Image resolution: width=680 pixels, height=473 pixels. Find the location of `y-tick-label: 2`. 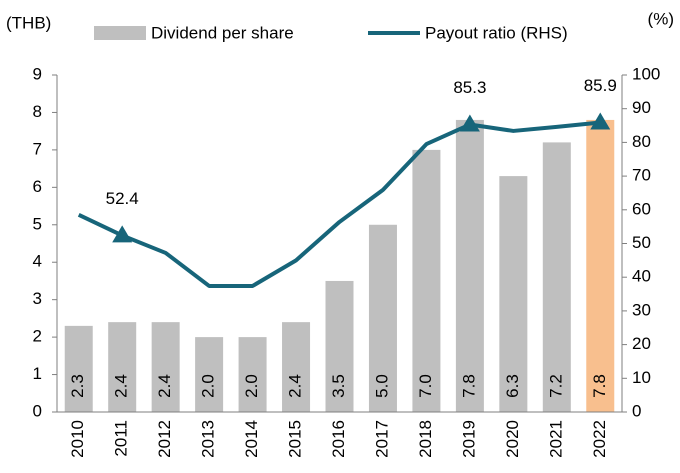

y-tick-label: 2 is located at coordinates (37, 336).